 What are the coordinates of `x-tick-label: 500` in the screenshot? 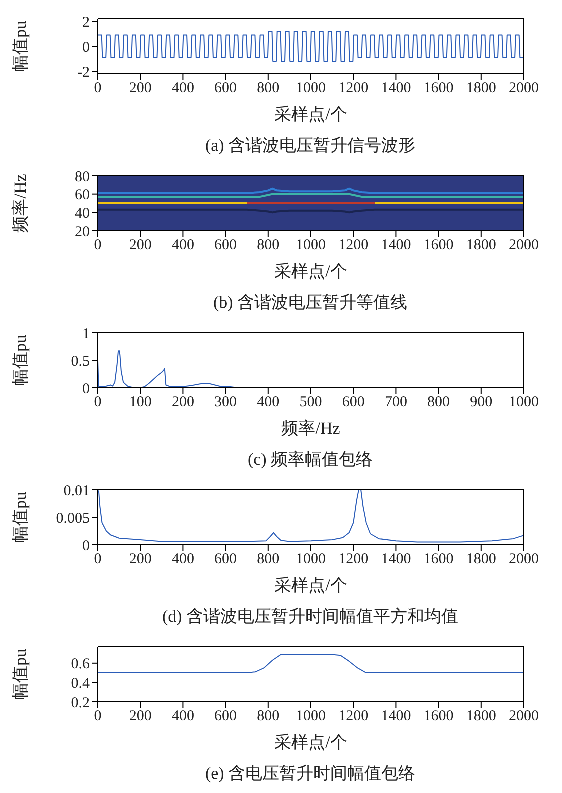 It's located at (311, 402).